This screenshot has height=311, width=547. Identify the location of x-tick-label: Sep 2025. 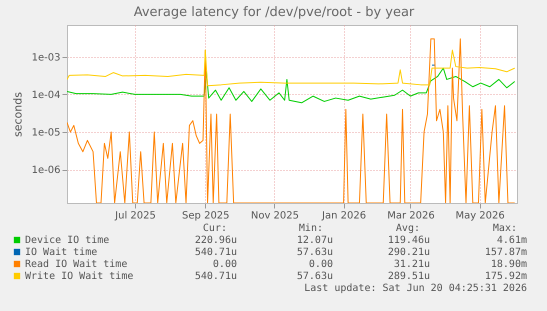
(206, 216).